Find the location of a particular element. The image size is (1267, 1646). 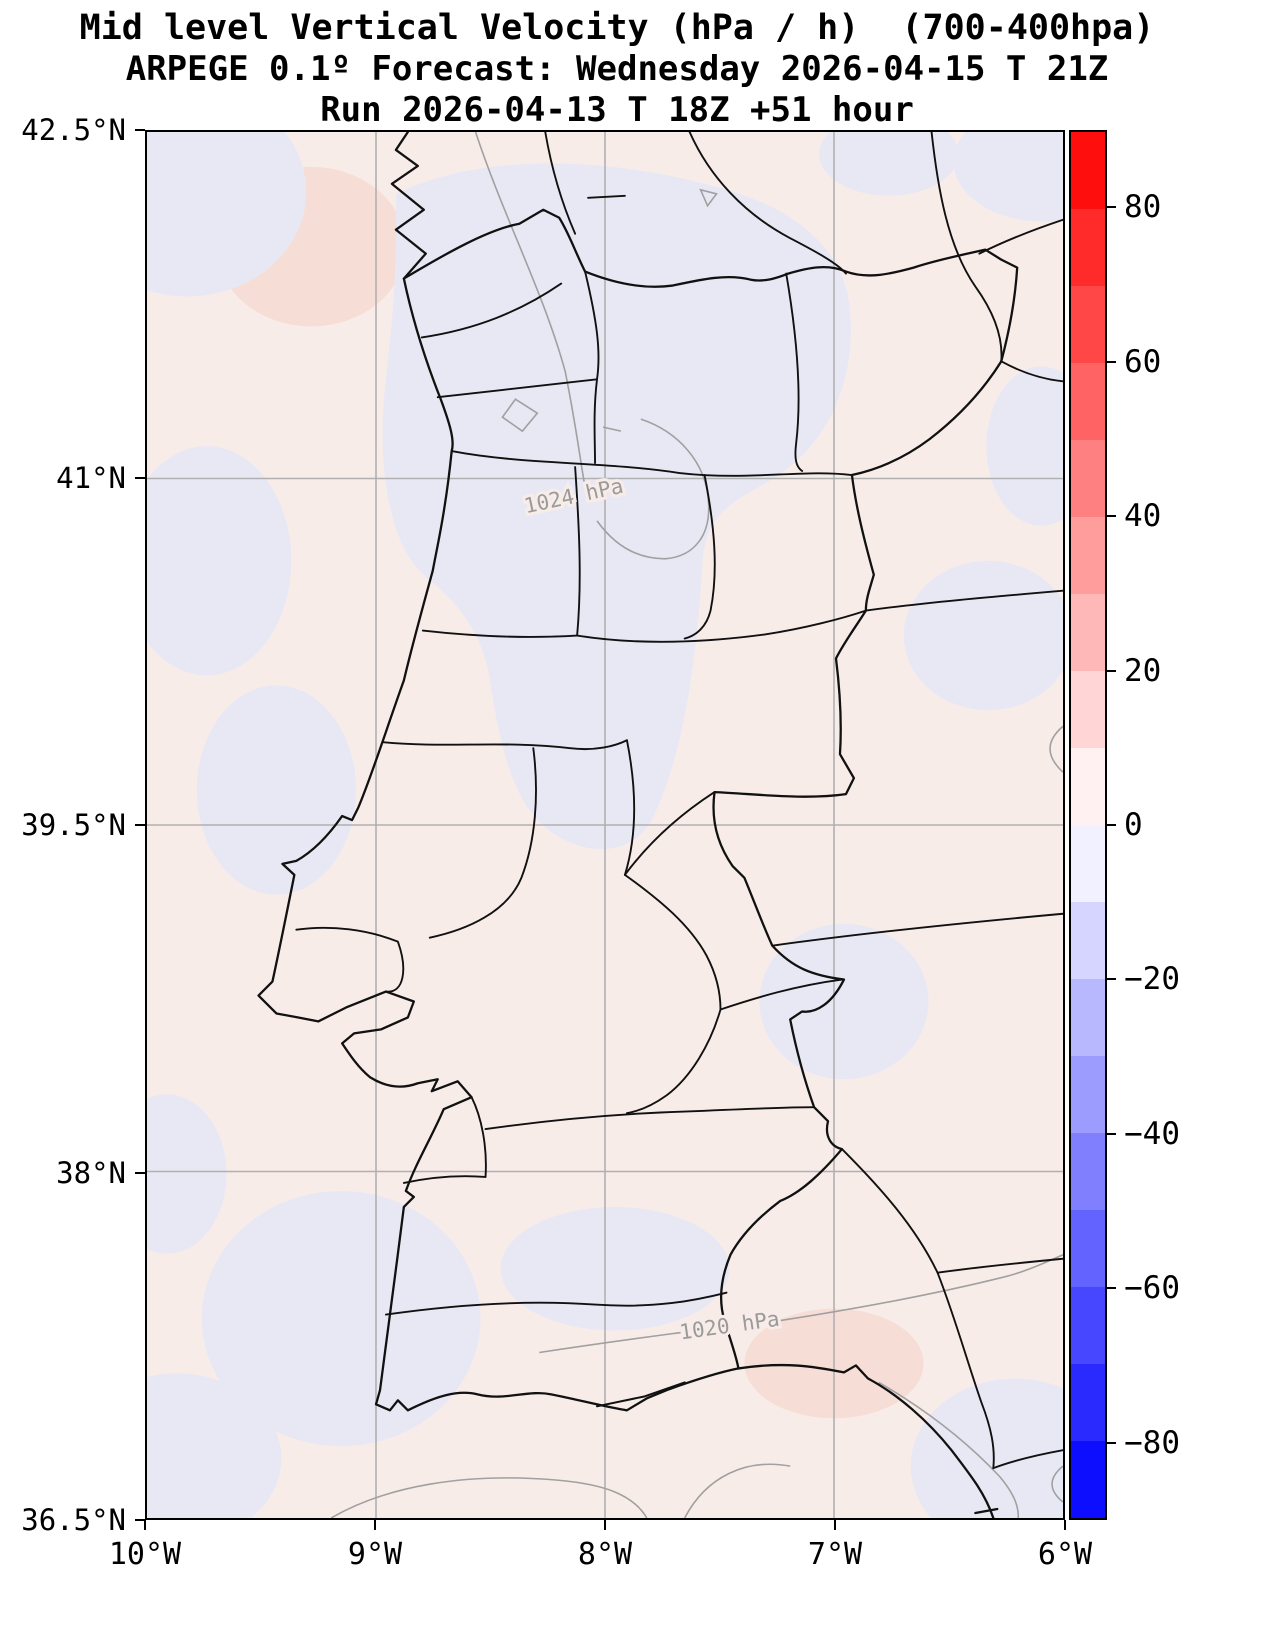

colorbar is located at coordinates (1088, 825).